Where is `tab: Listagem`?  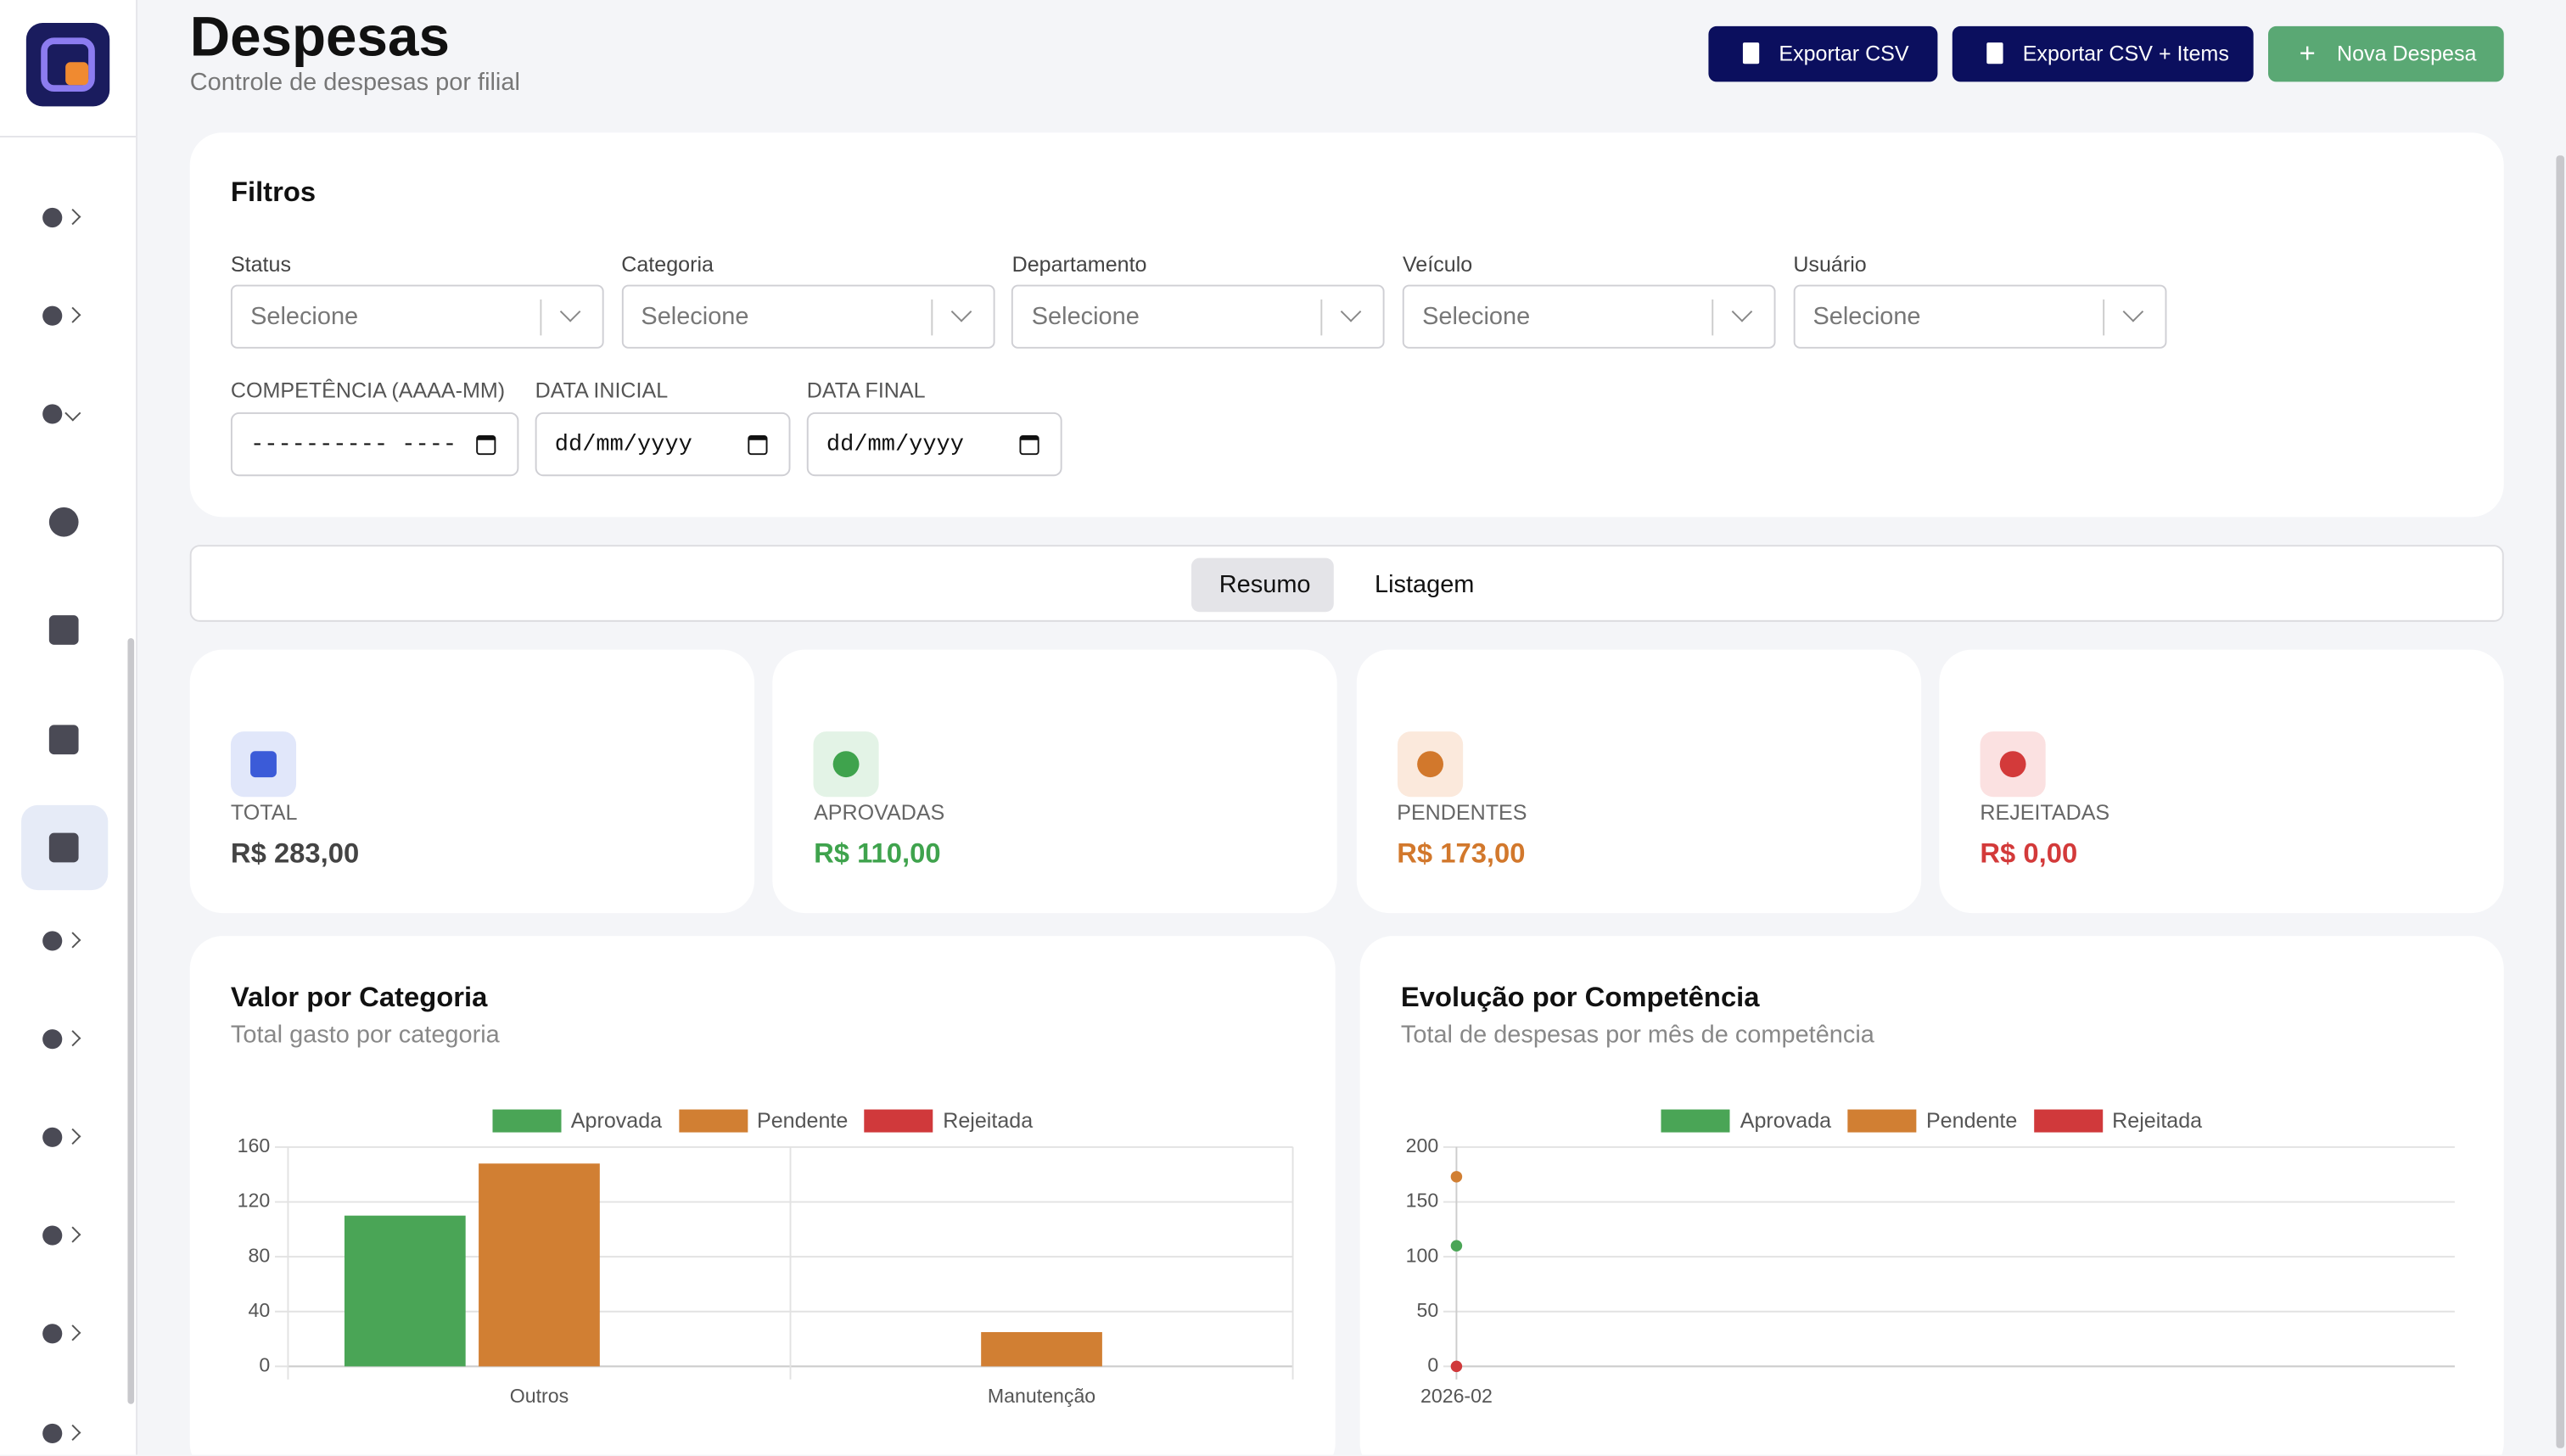
tab: Listagem is located at coordinates (1424, 585).